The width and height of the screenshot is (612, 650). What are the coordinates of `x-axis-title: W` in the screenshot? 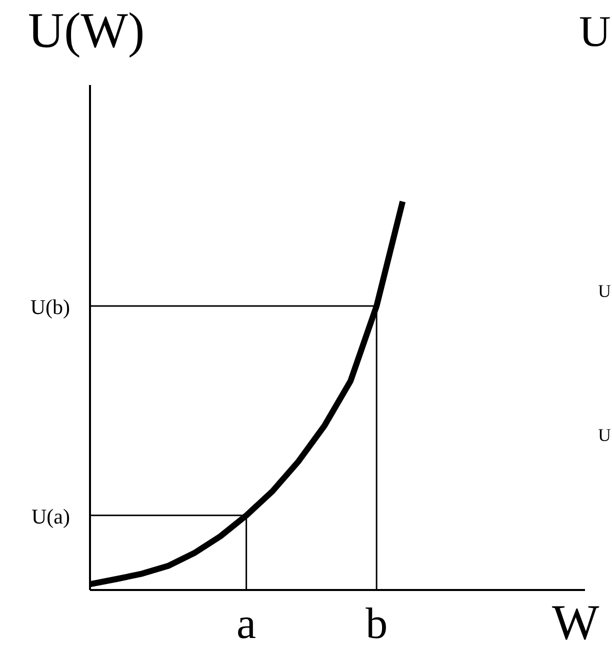 It's located at (576, 622).